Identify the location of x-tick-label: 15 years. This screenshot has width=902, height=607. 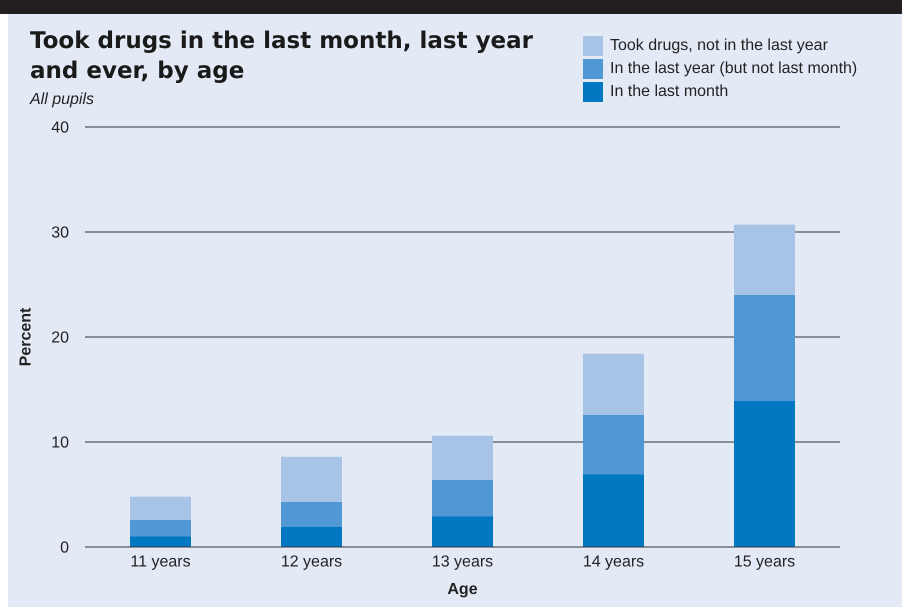
(765, 561).